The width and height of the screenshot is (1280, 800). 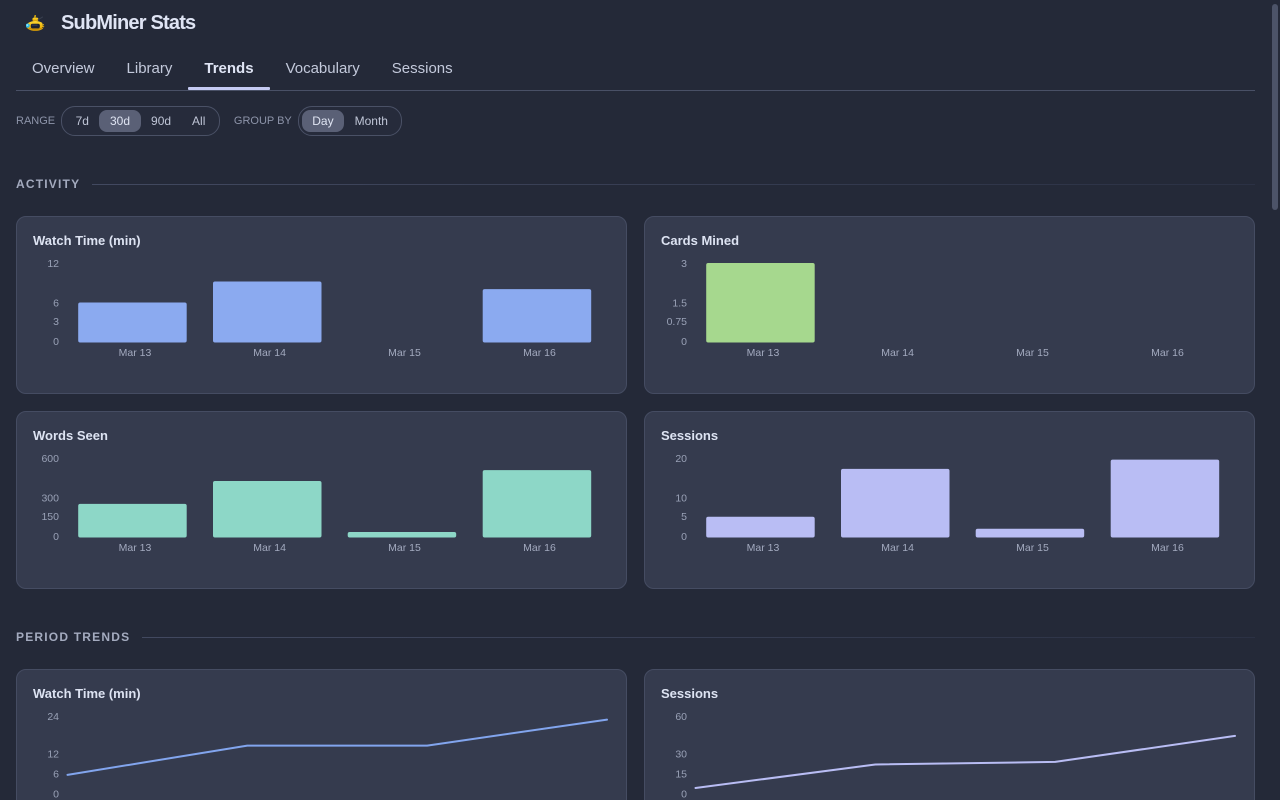 I want to click on svg-text: 5, so click(x=684, y=517).